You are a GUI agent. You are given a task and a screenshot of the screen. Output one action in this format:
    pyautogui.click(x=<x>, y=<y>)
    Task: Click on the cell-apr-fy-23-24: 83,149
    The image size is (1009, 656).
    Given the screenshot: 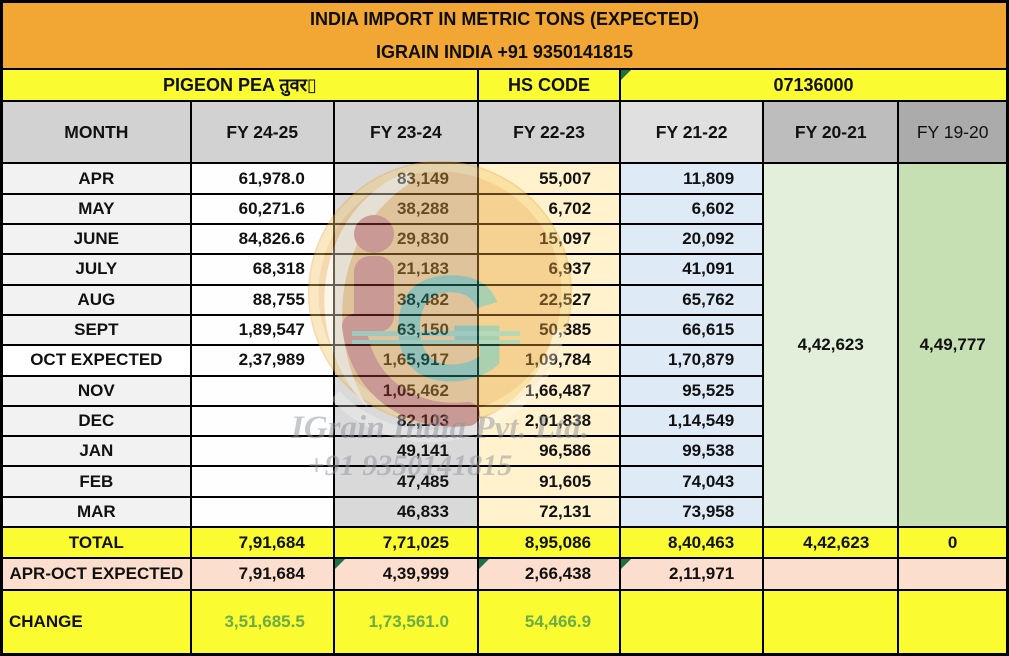 What is the action you would take?
    pyautogui.click(x=405, y=178)
    